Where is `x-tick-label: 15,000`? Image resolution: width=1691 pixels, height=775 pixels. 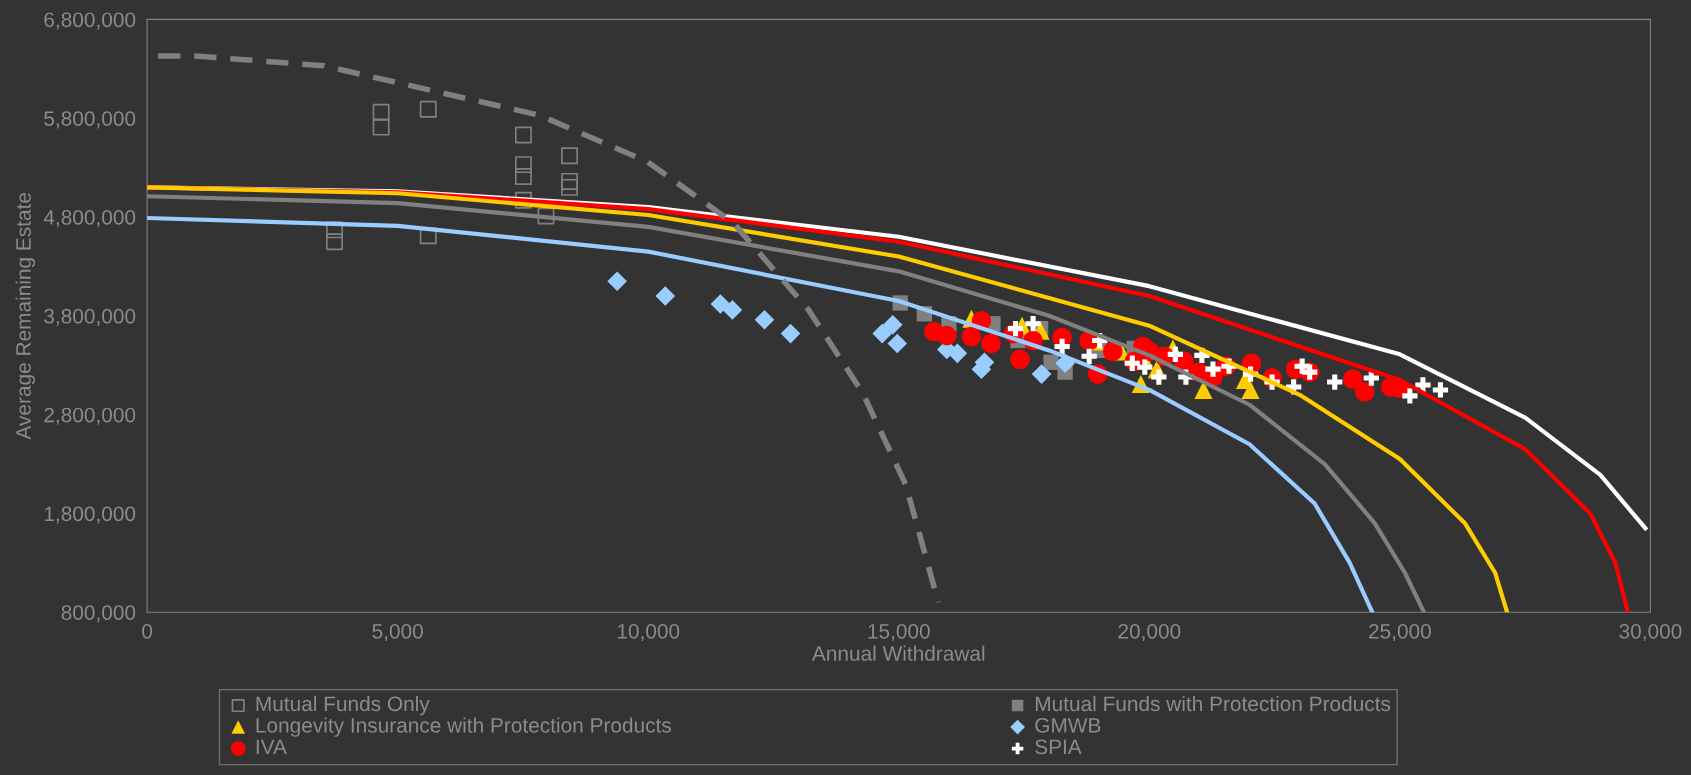
x-tick-label: 15,000 is located at coordinates (899, 632).